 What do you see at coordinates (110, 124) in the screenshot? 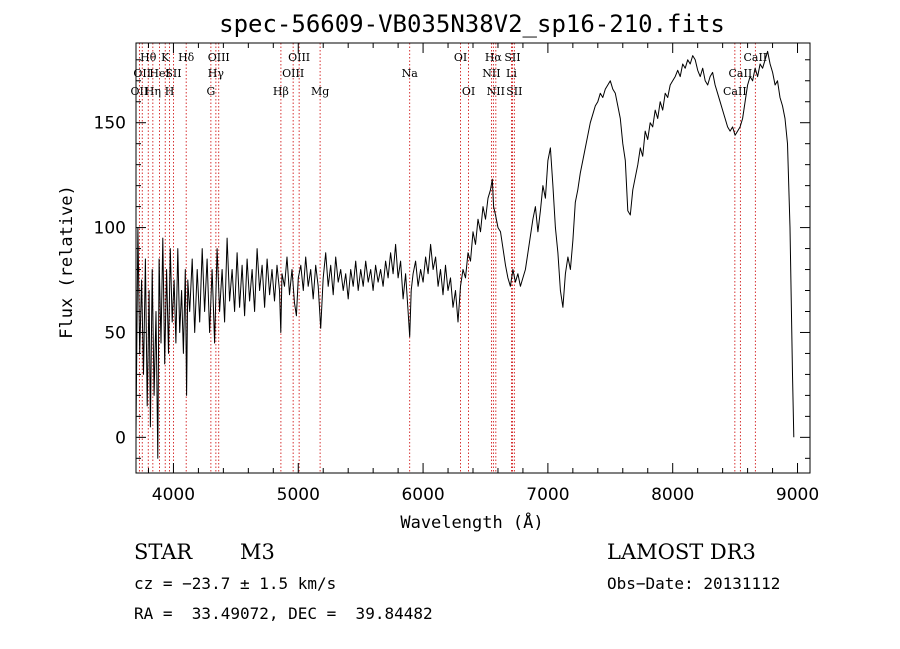
I see `y-tick-label: 150` at bounding box center [110, 124].